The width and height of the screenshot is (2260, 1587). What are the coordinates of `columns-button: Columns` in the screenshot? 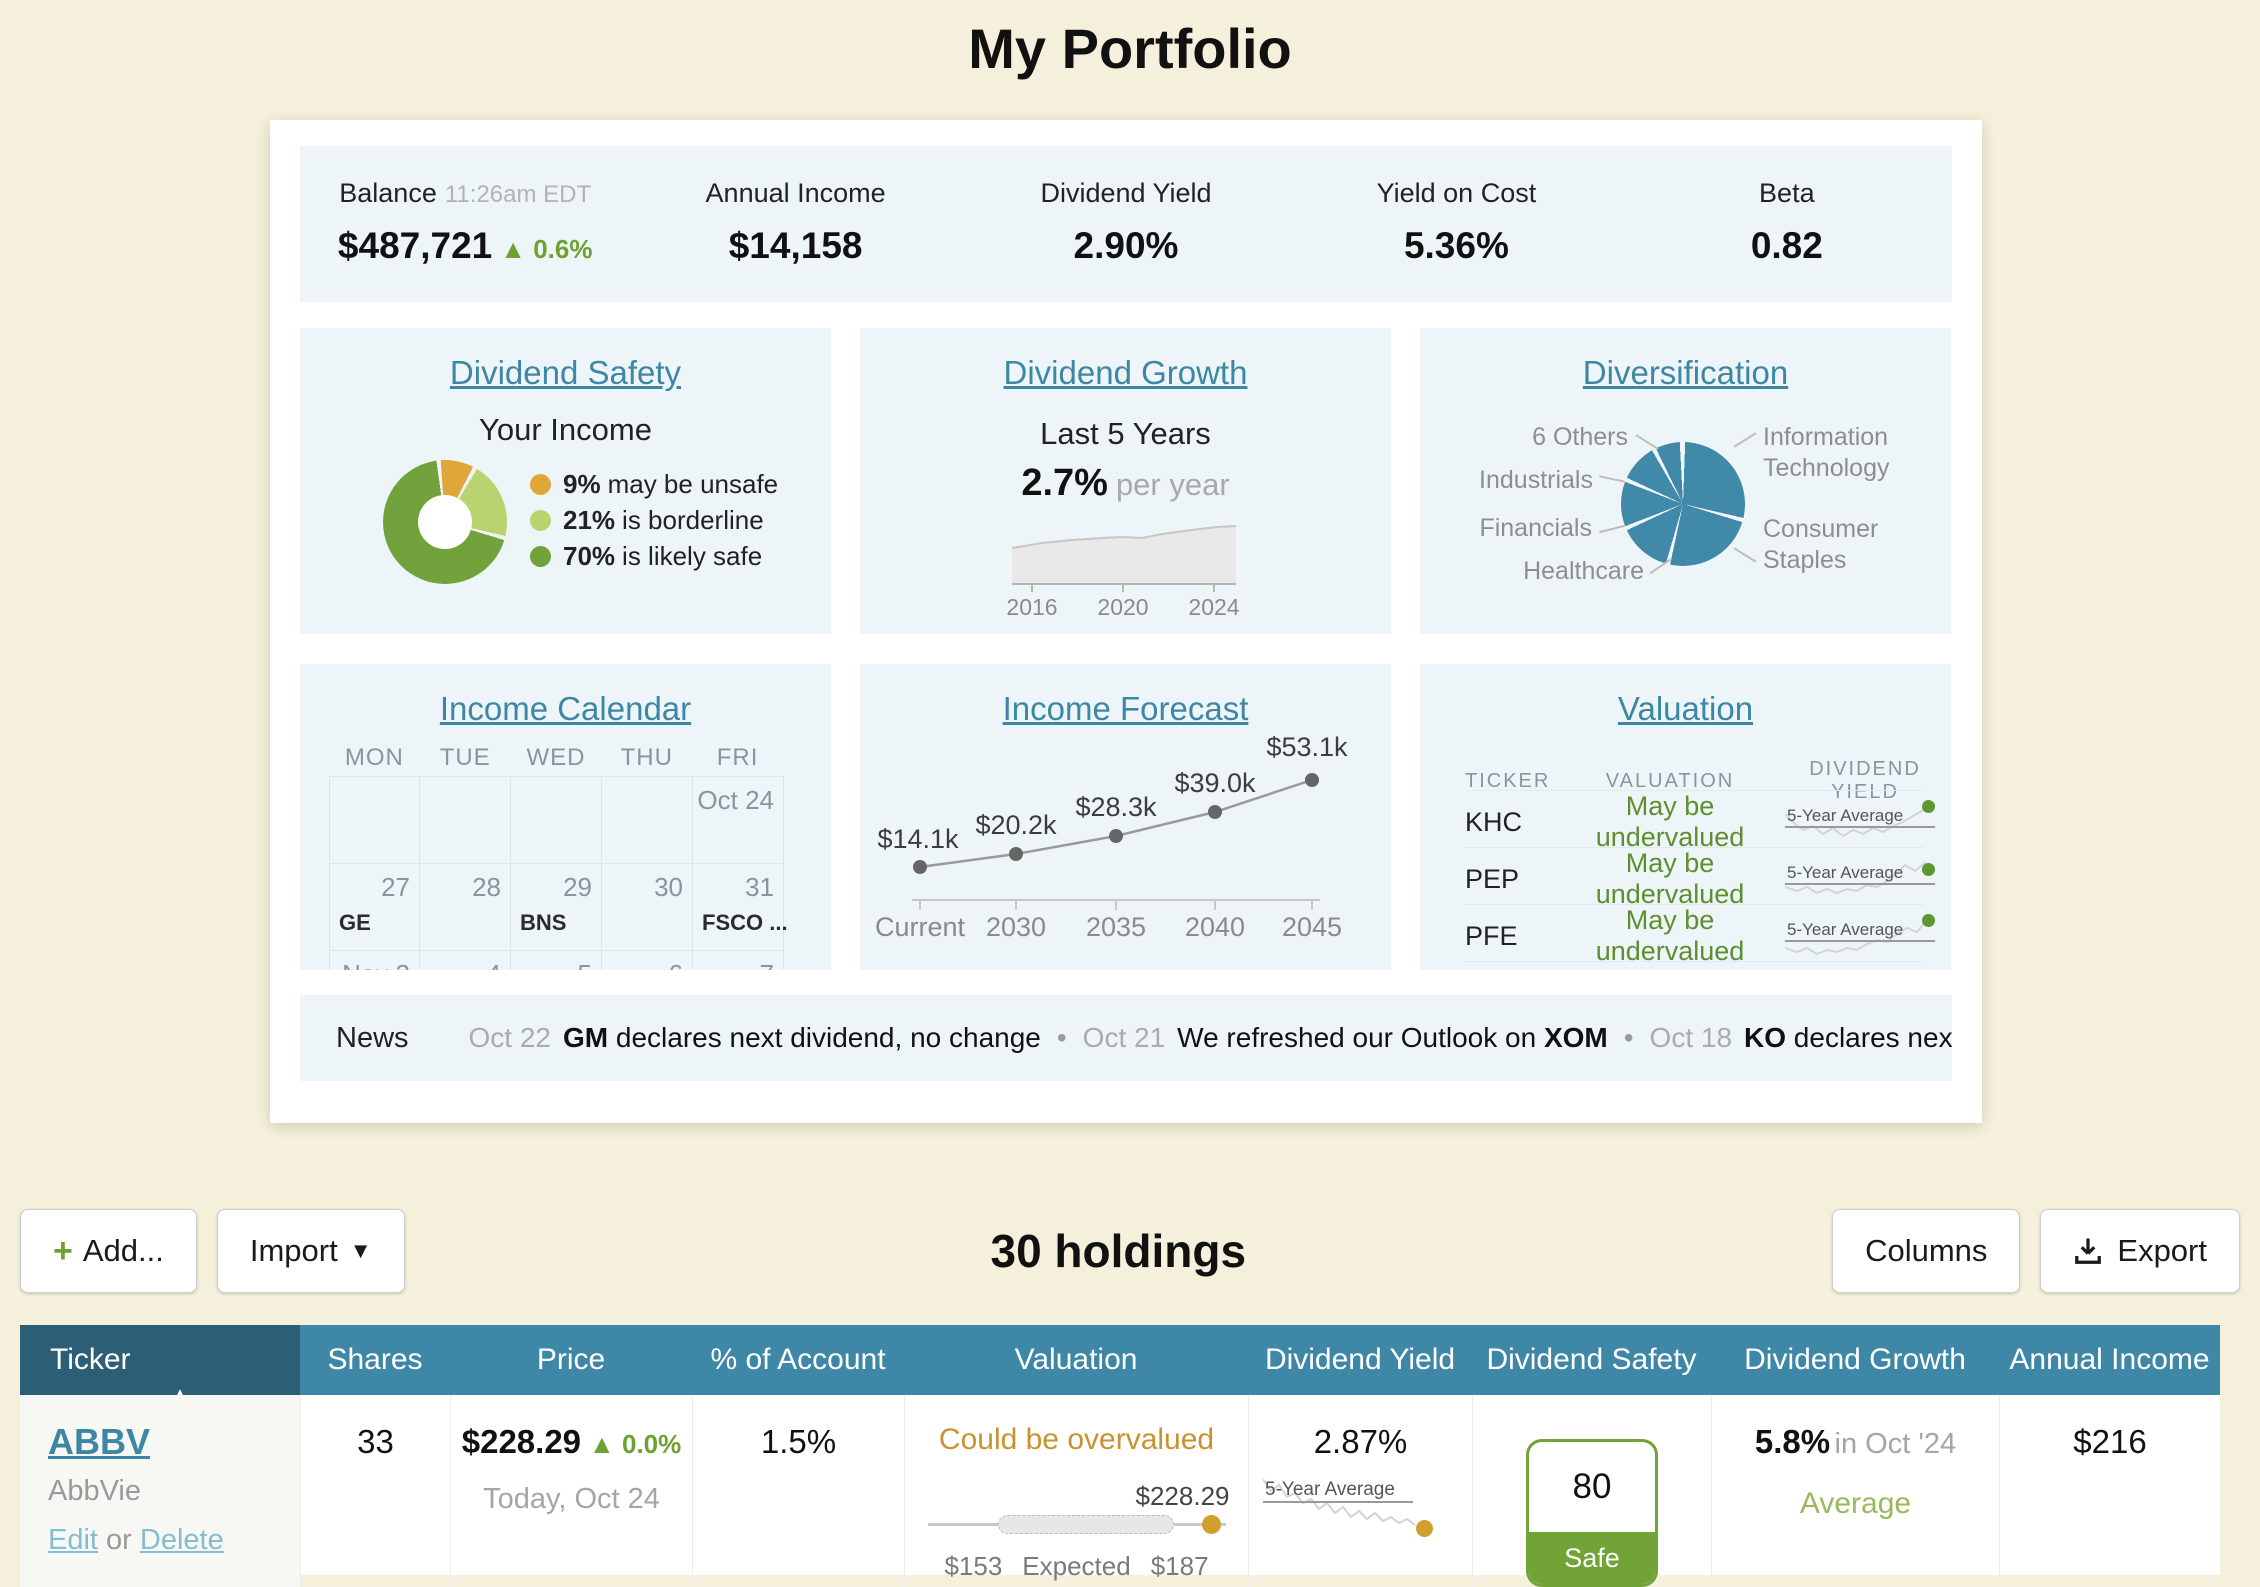 It's located at (1926, 1251).